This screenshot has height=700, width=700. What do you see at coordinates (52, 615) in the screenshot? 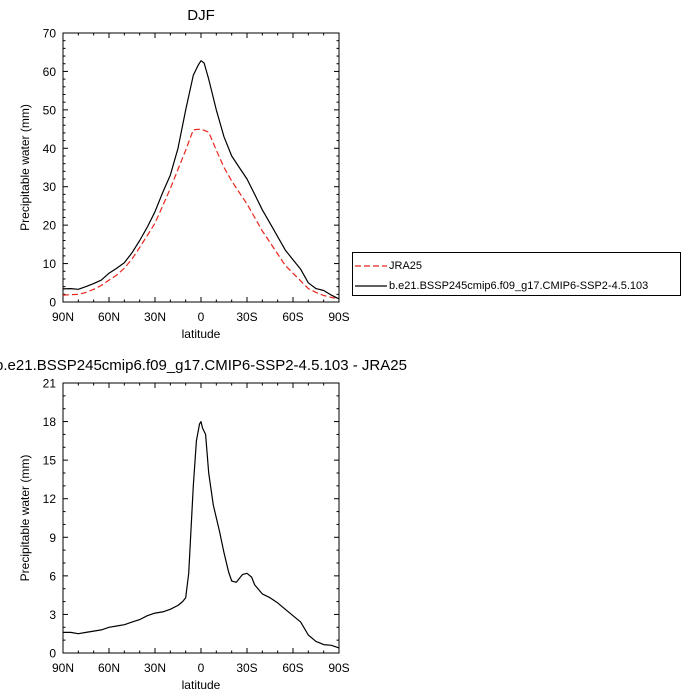
I see `chart2-ytick-label: 3` at bounding box center [52, 615].